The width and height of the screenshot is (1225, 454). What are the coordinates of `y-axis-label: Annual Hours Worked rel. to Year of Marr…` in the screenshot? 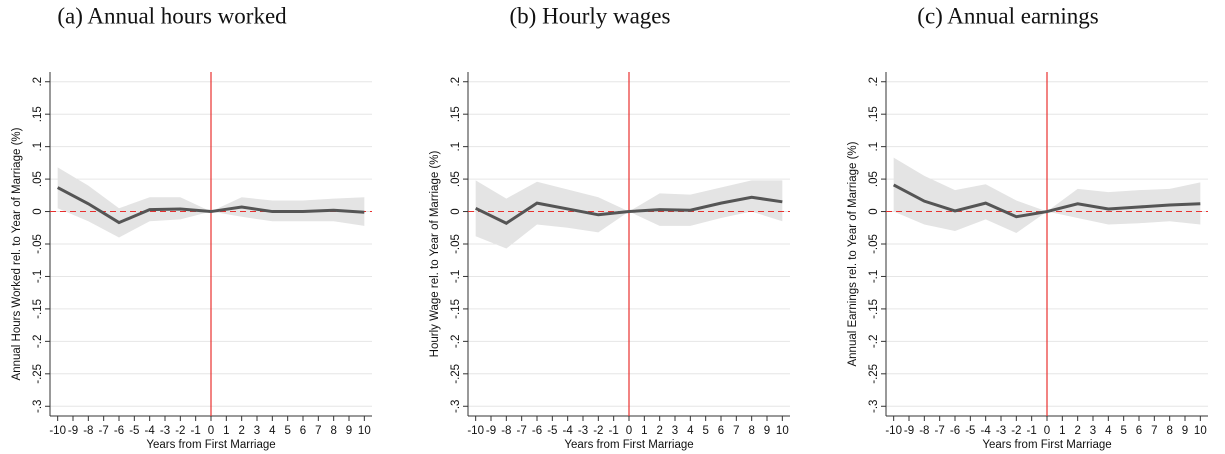 It's located at (17, 253).